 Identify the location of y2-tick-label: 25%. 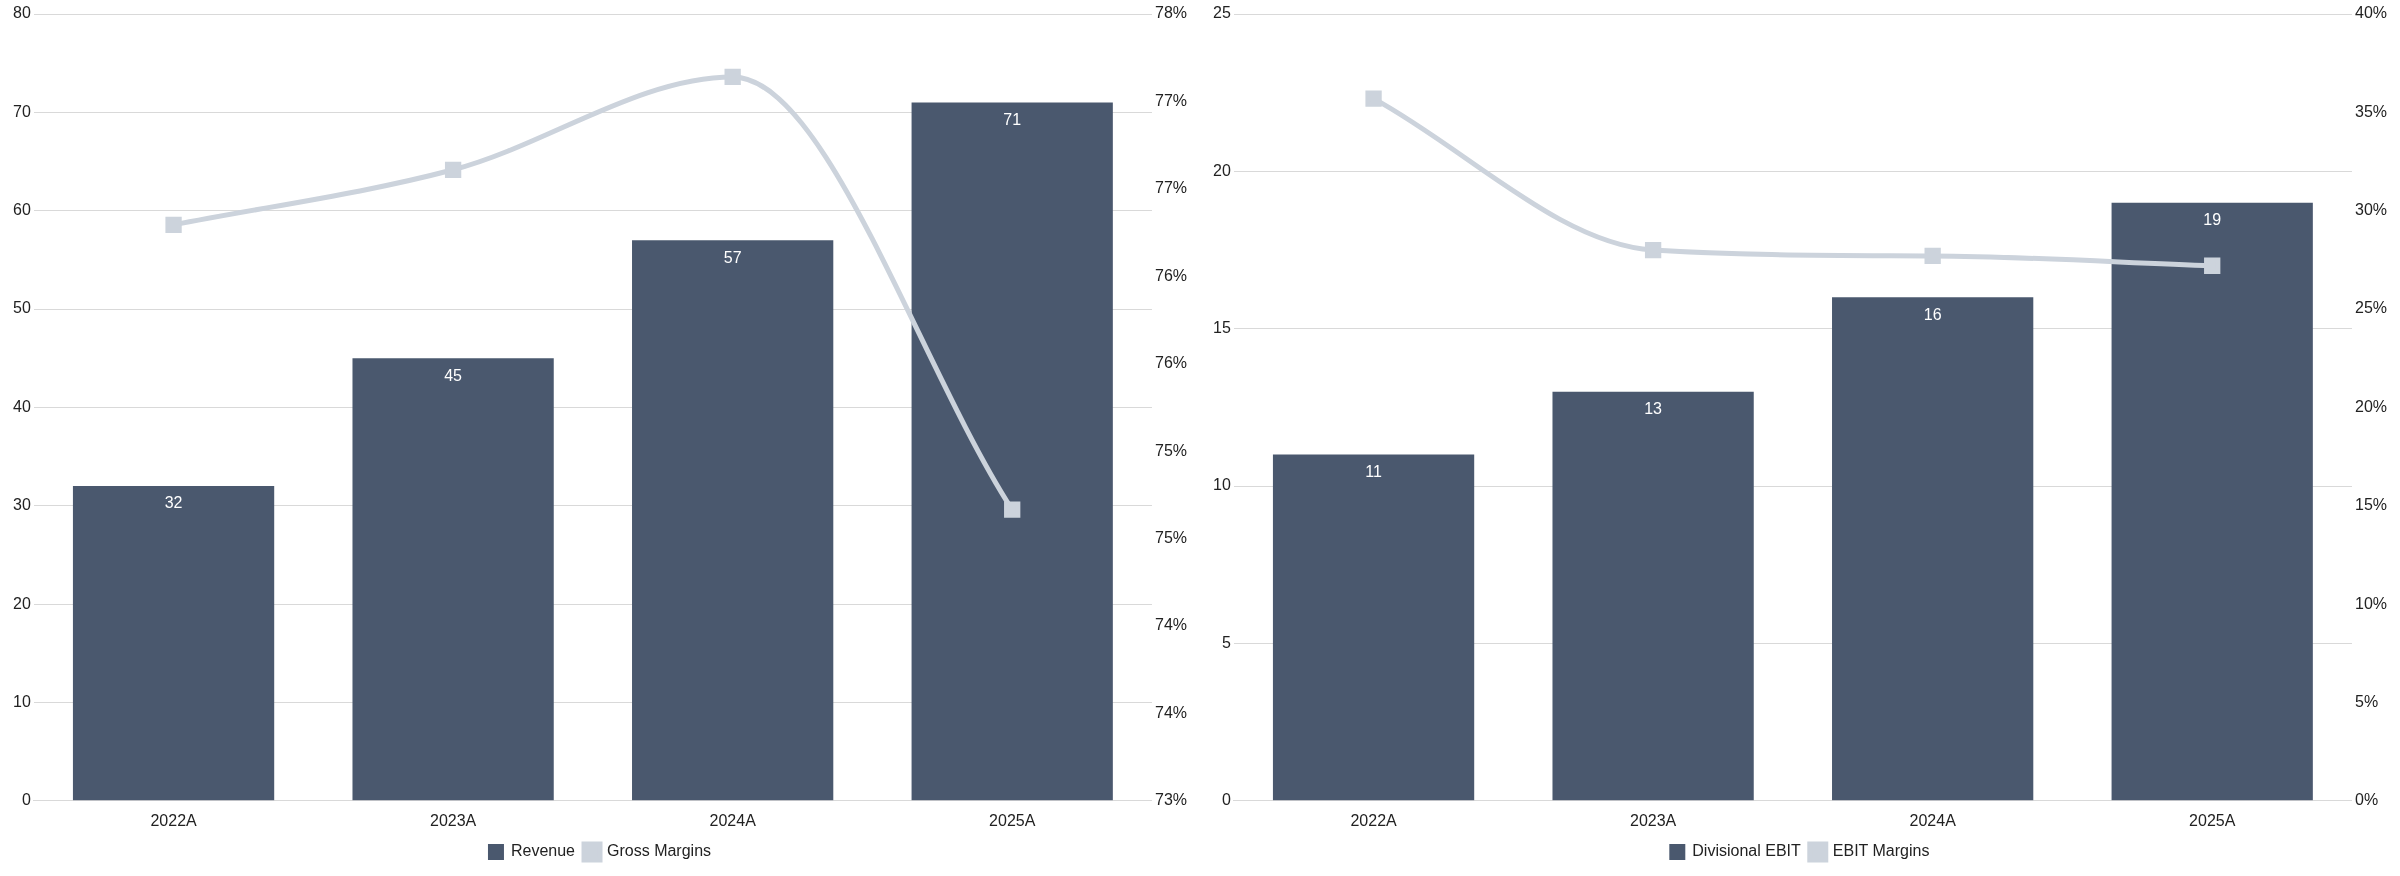
(2371, 308).